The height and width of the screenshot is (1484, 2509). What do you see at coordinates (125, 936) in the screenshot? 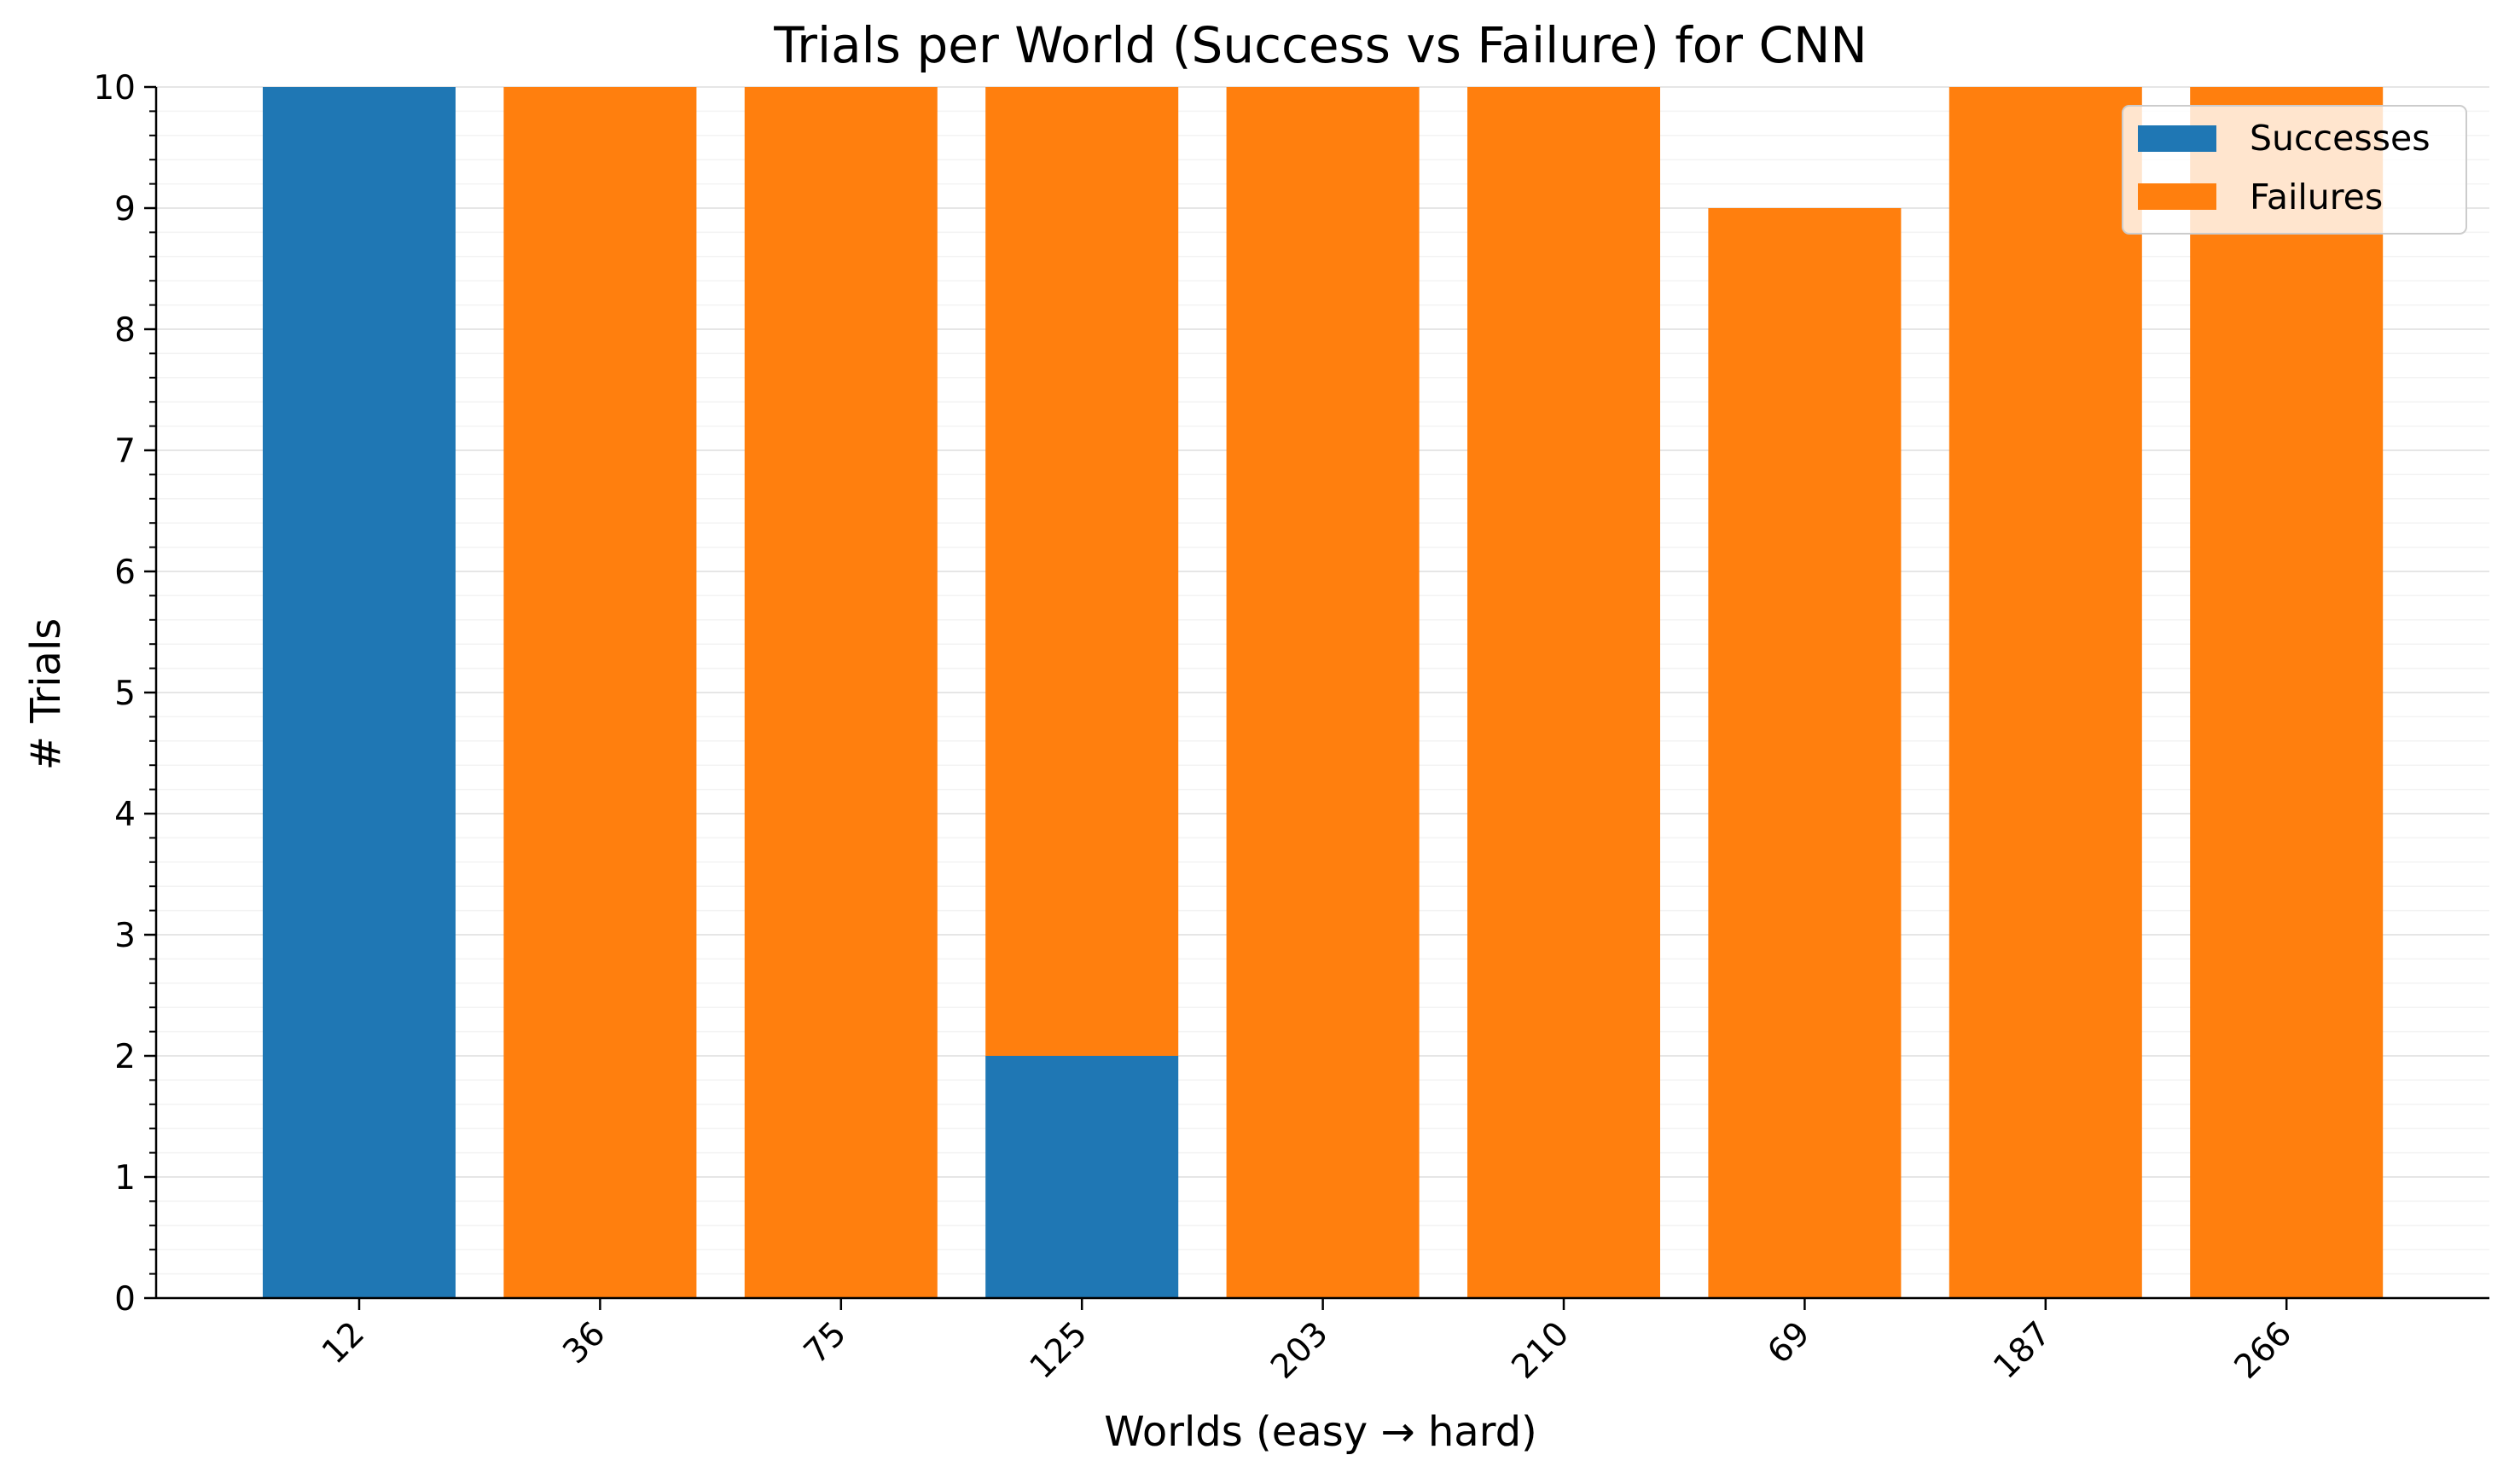
I see `y-tick-label: 3` at bounding box center [125, 936].